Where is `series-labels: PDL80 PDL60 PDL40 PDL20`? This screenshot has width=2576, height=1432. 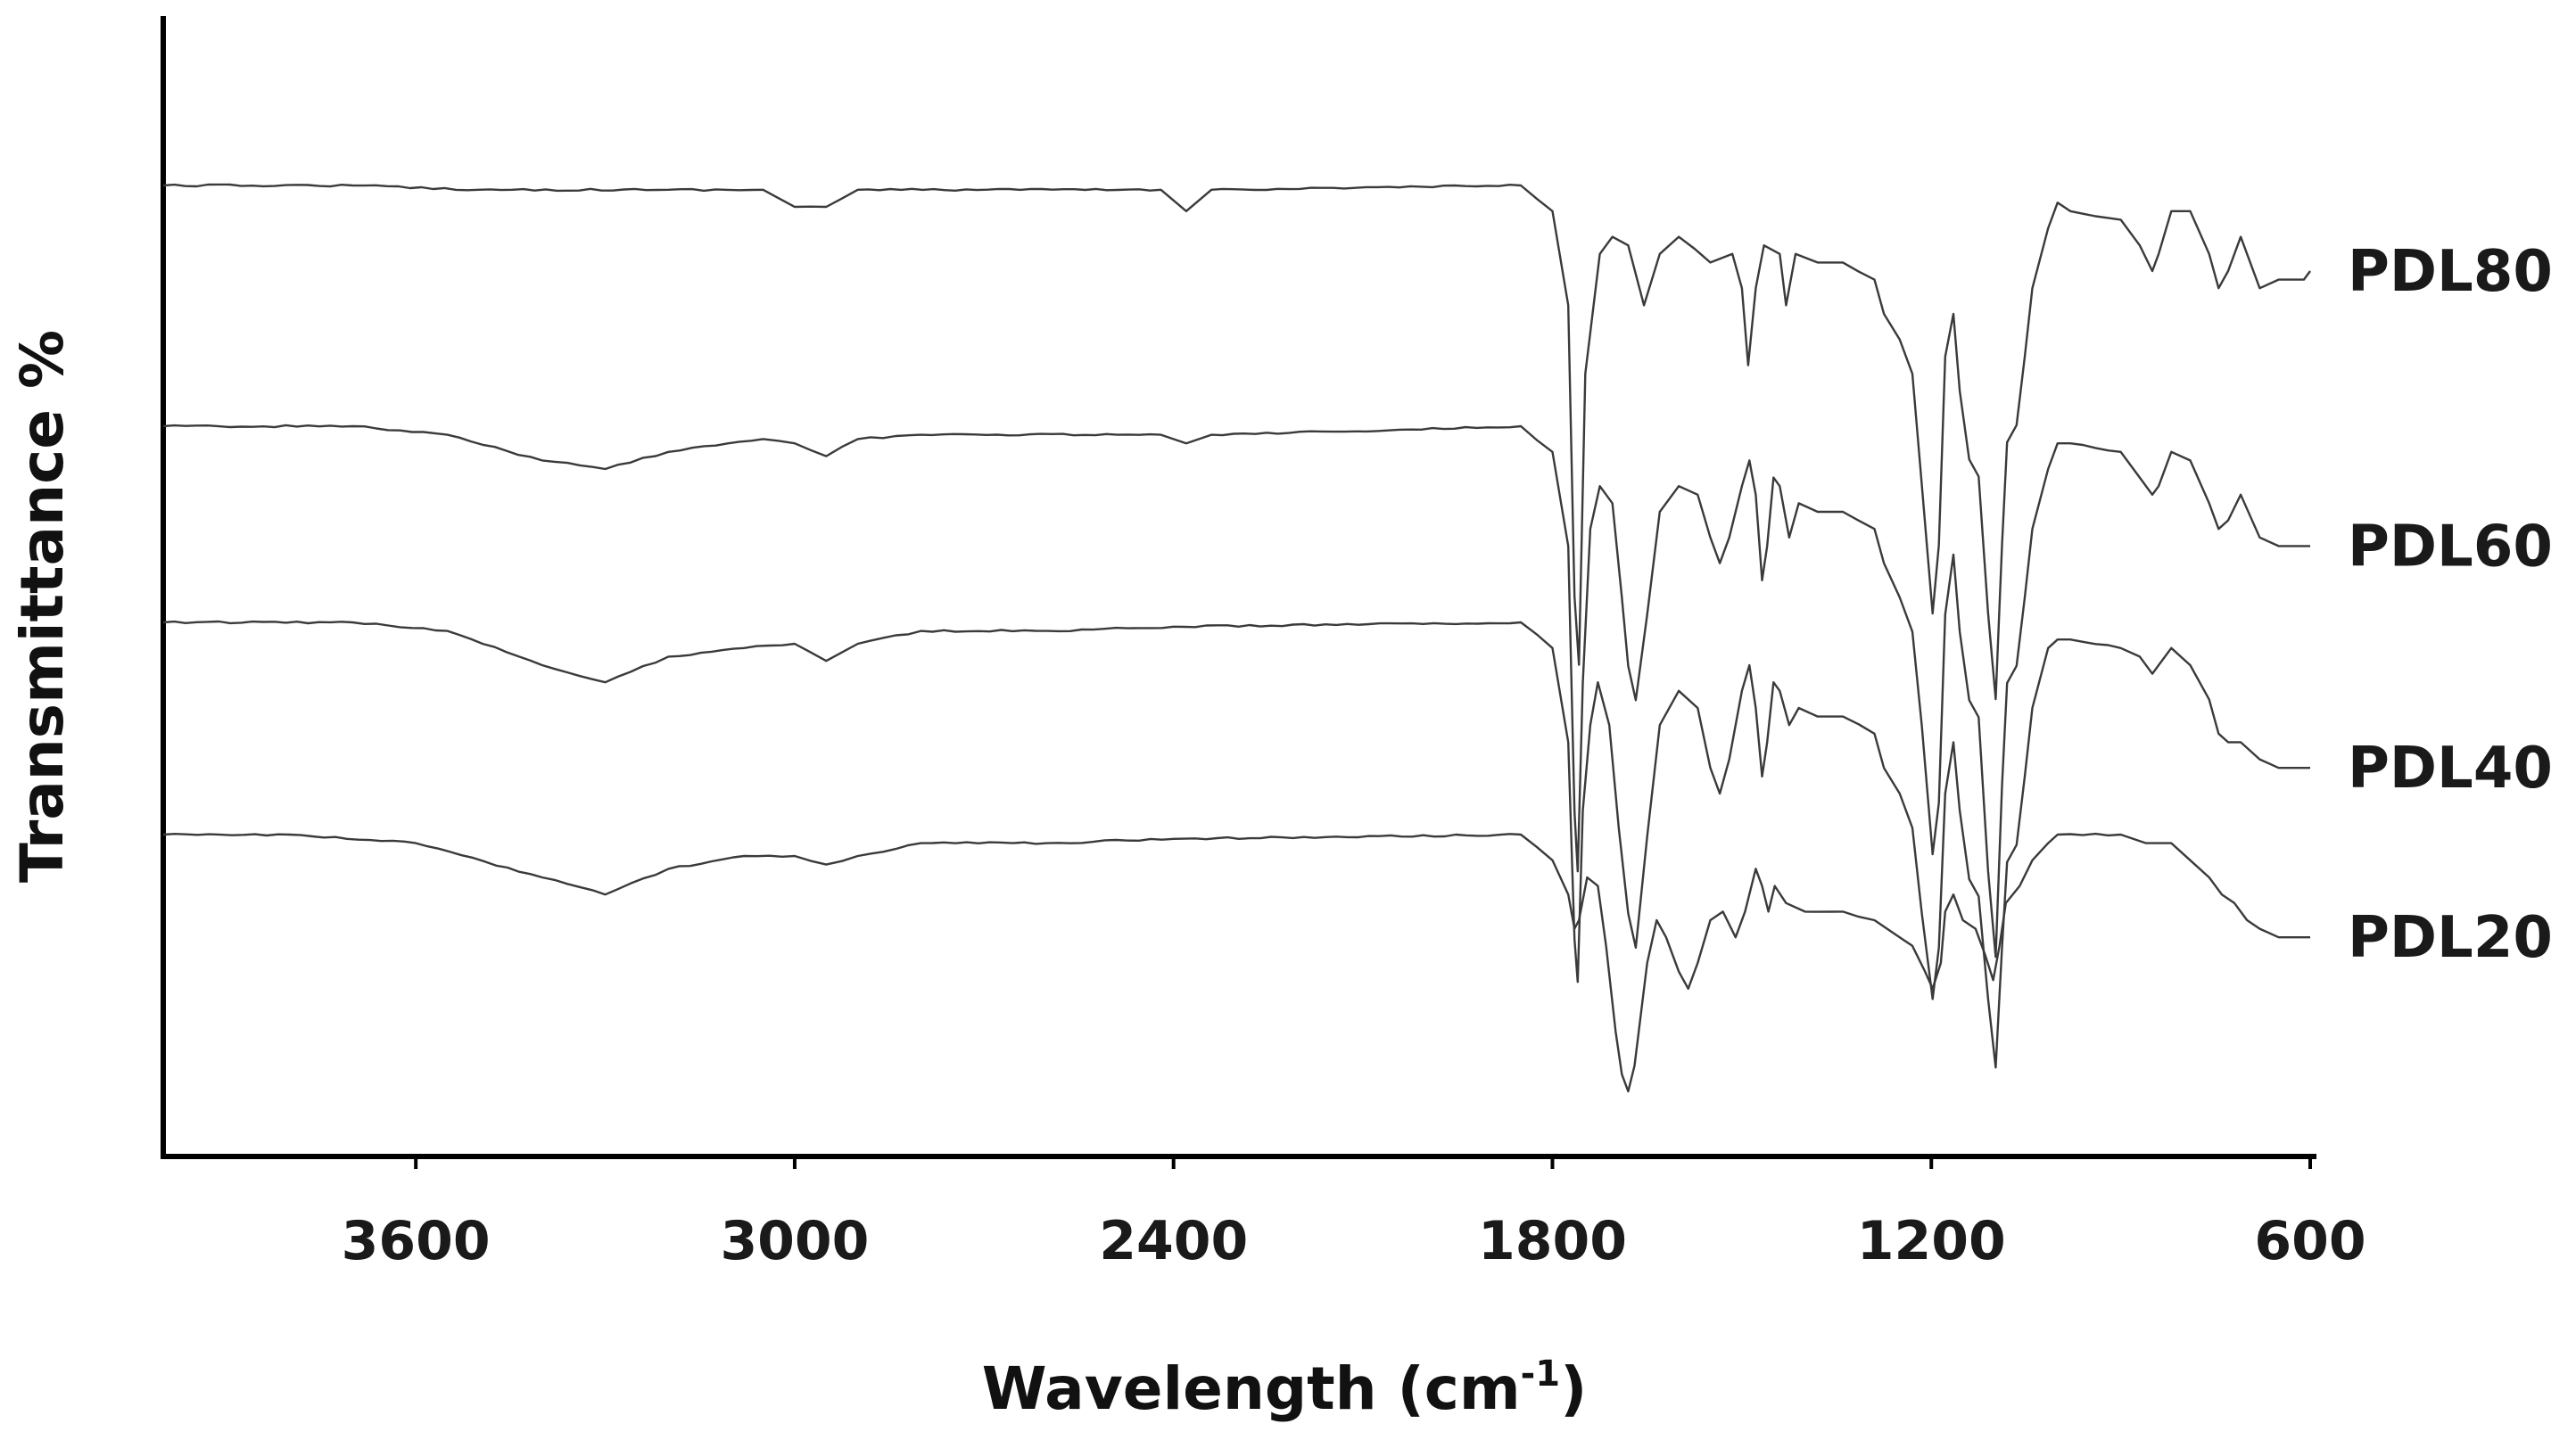 series-labels: PDL80 PDL60 PDL40 PDL20 is located at coordinates (2450, 605).